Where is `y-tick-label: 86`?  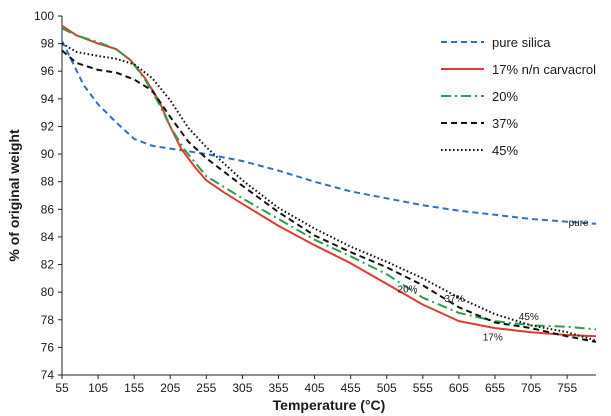
y-tick-label: 86 is located at coordinates (48, 209).